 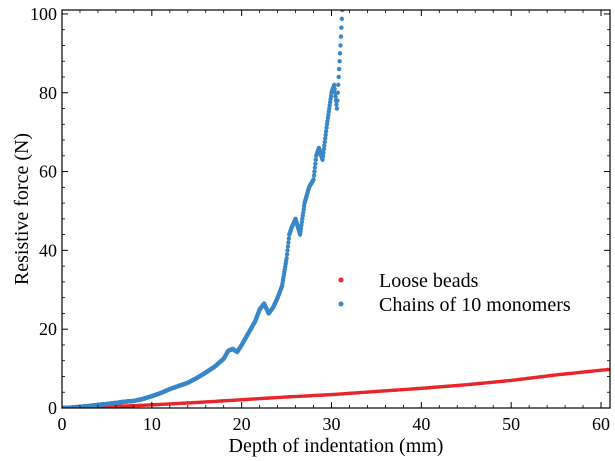 What do you see at coordinates (336, 446) in the screenshot?
I see `x-axis-label: Depth of indentation (mm)` at bounding box center [336, 446].